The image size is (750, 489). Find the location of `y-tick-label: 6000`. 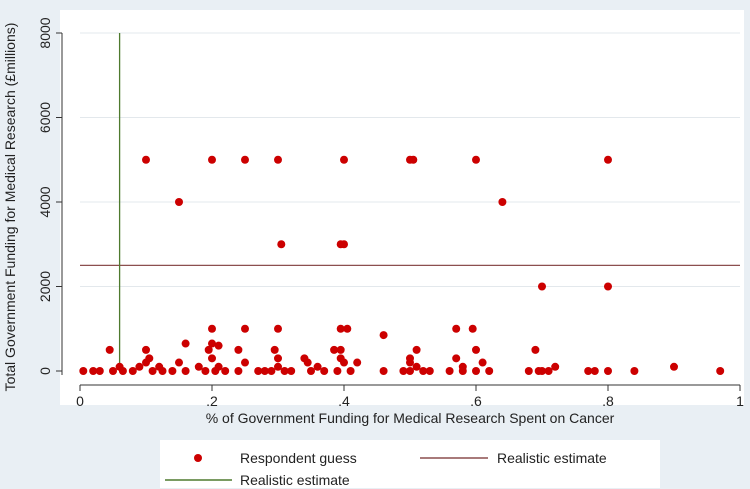

y-tick-label: 6000 is located at coordinates (45, 117).